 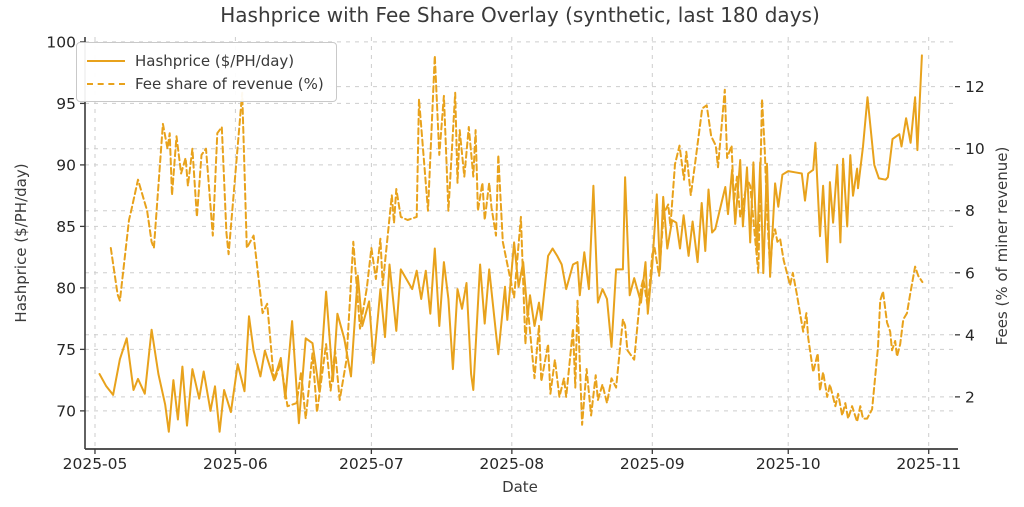 I want to click on legend-label-fee-share: Fee share of revenue (%), so click(x=229, y=83).